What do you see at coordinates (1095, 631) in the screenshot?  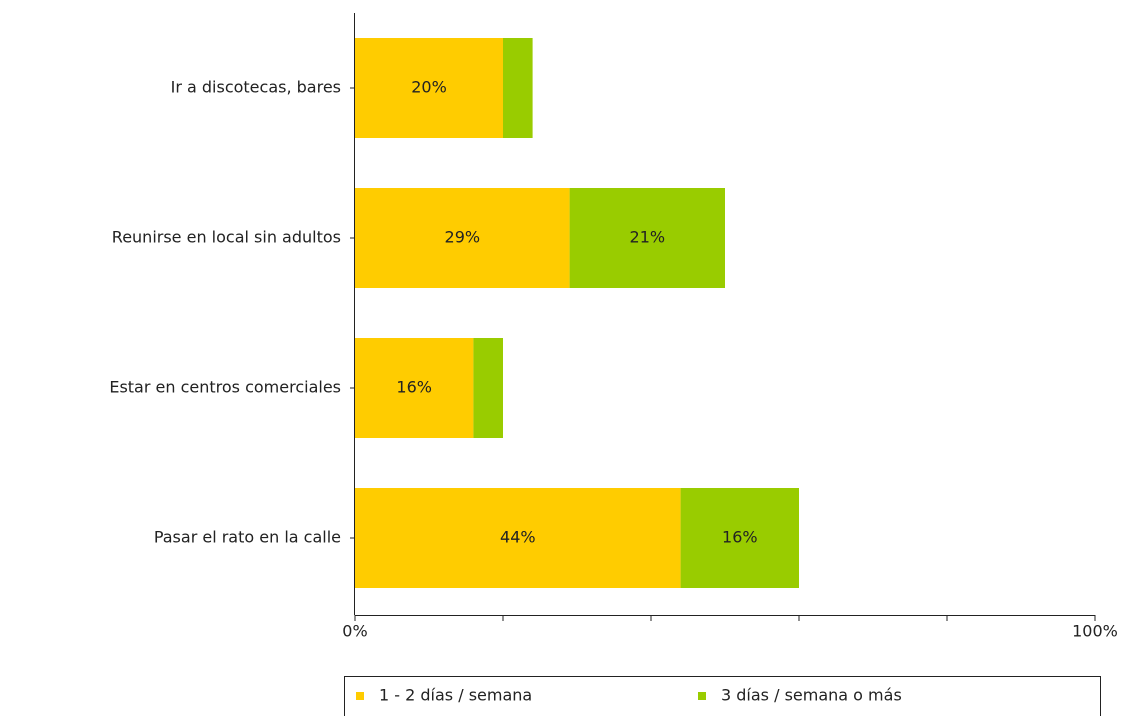 I see `x-tick-label: 100%` at bounding box center [1095, 631].